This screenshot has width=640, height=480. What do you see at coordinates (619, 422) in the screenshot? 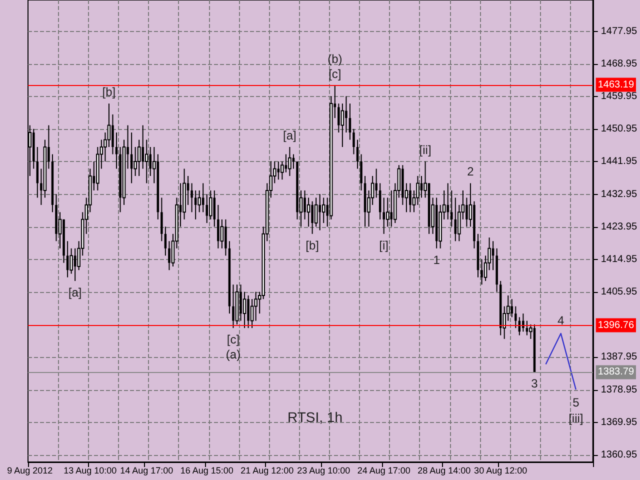
I see `y-tick-label: 1369.95` at bounding box center [619, 422].